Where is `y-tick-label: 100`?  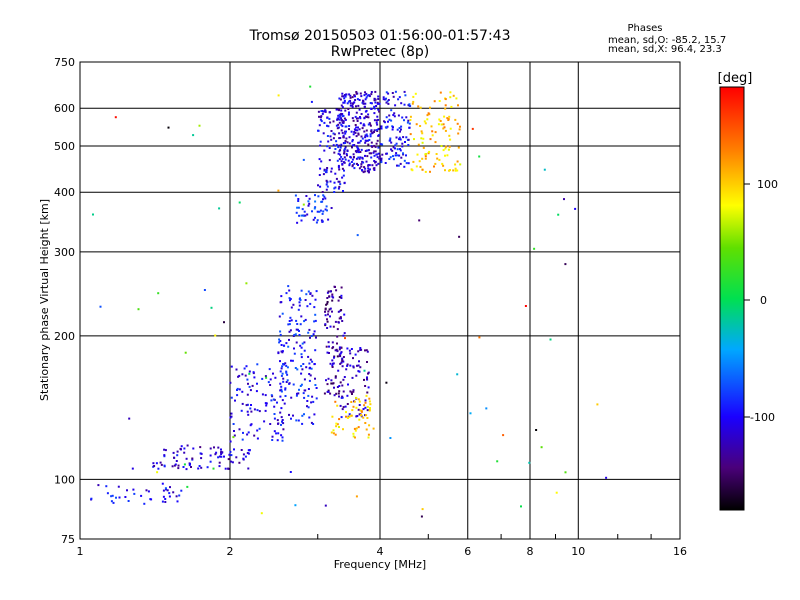
y-tick-label: 100 is located at coordinates (64, 479).